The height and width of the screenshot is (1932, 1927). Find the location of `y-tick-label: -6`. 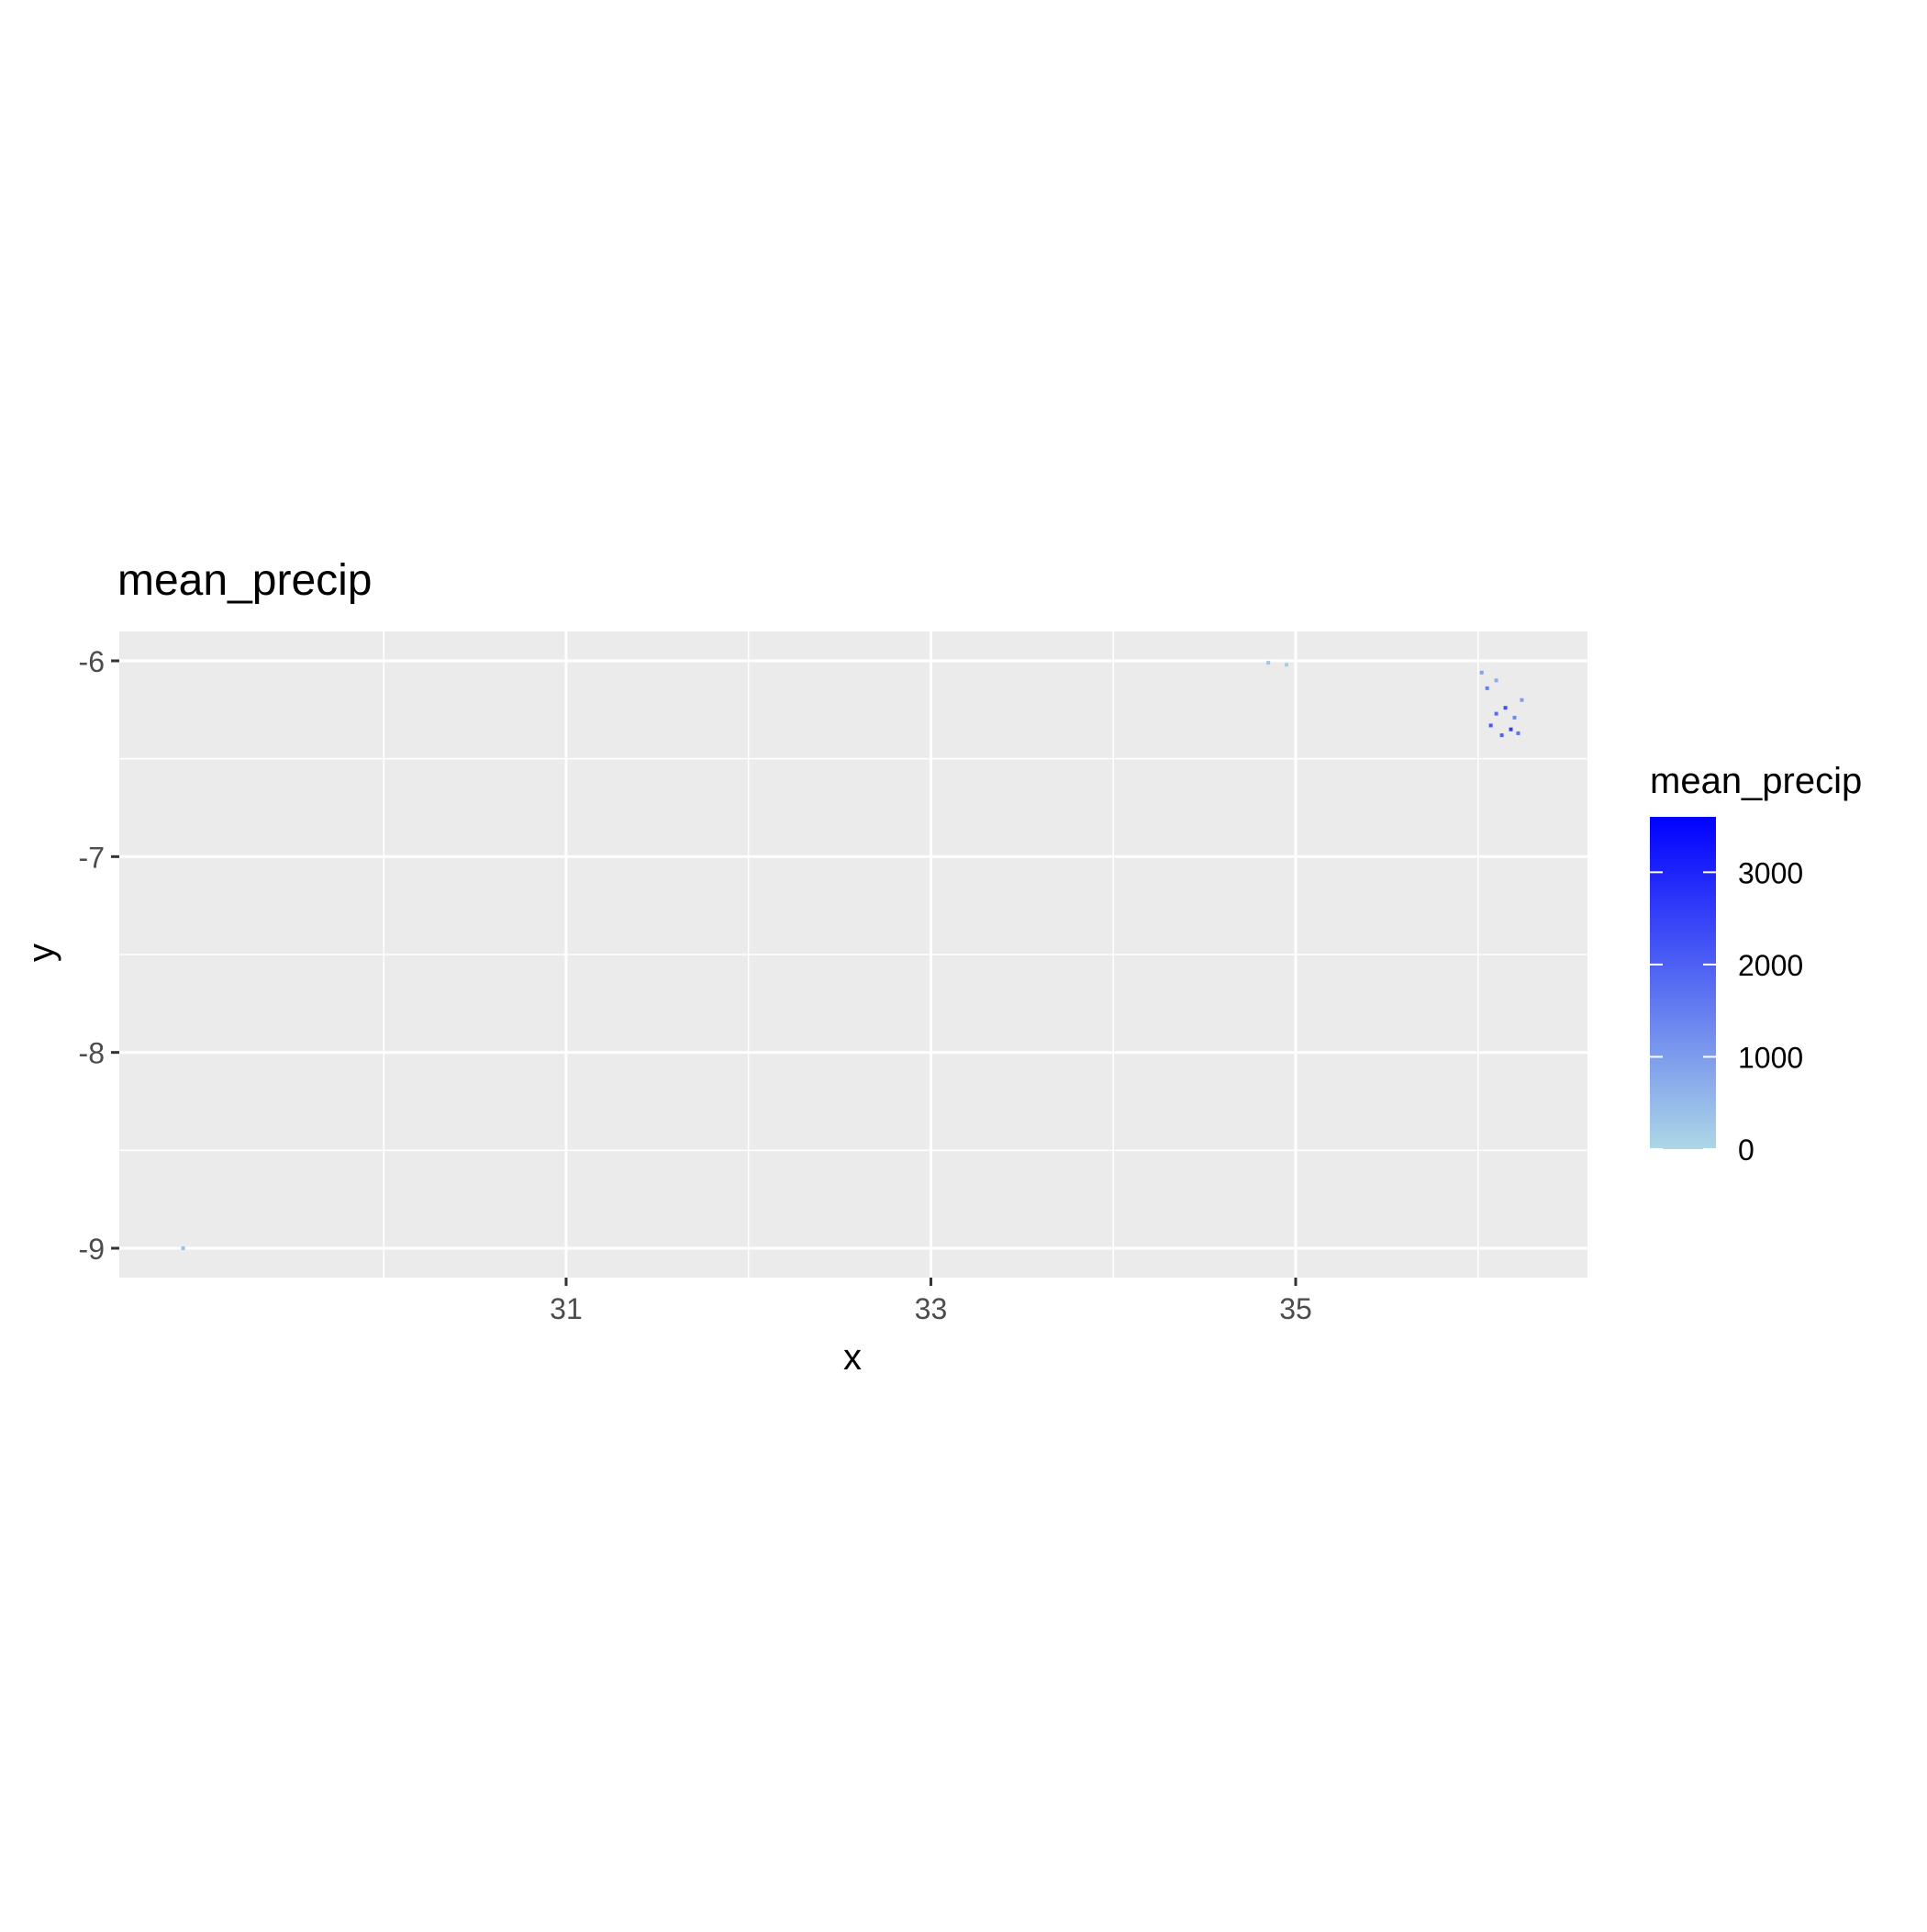

y-tick-label: -6 is located at coordinates (92, 661).